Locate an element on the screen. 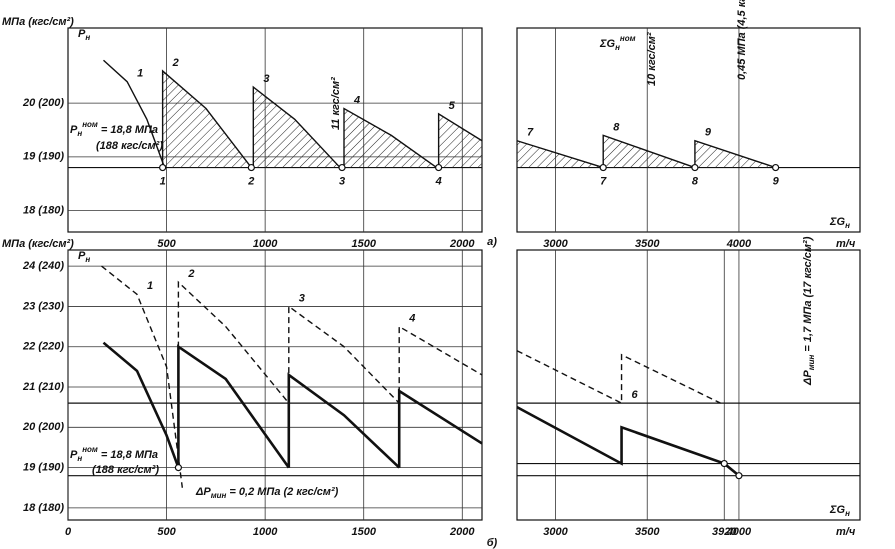 Image resolution: width=895 pixels, height=549 pixels. annotation: ΔPмин = 1,7 МПа (17 кгс/см²) is located at coordinates (809, 311).